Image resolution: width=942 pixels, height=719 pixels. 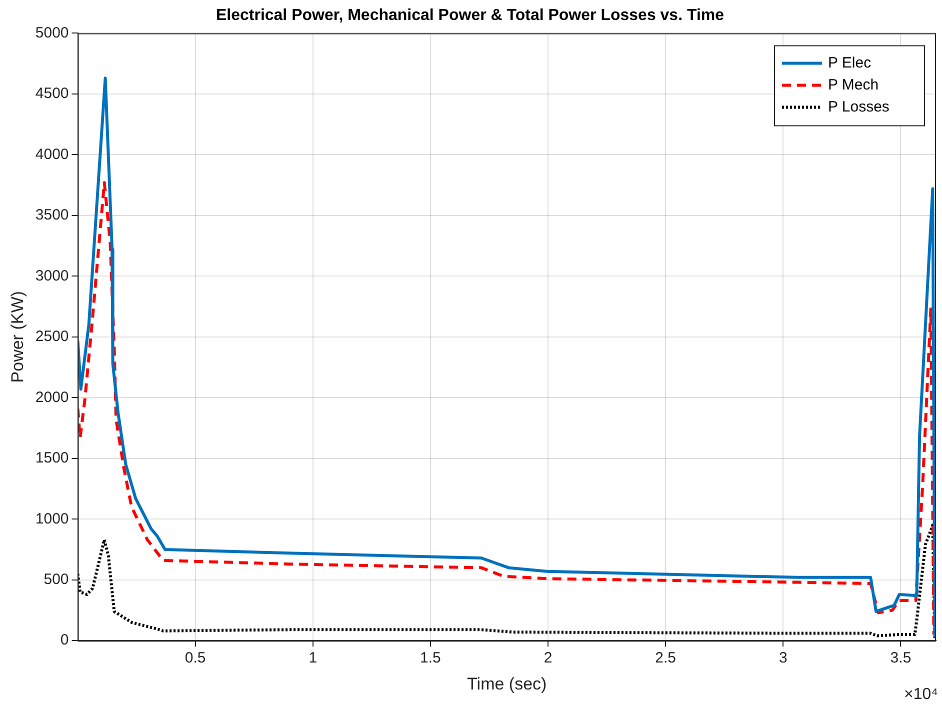 What do you see at coordinates (430, 658) in the screenshot?
I see `x-tick-label: 1.5` at bounding box center [430, 658].